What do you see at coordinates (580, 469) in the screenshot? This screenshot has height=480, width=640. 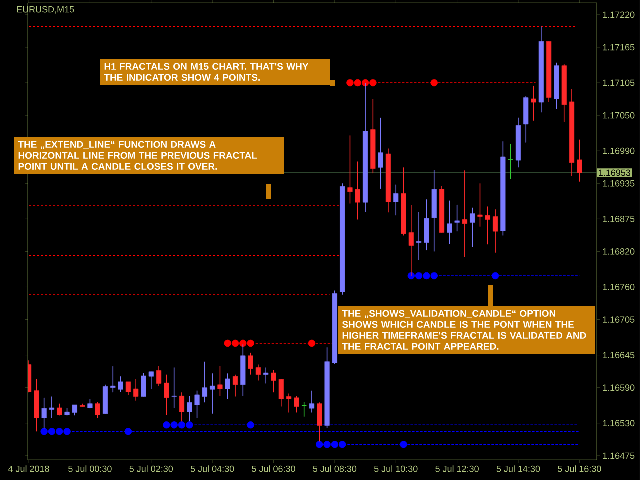 I see `x-tick-label: 5 Jul 16:30` at bounding box center [580, 469].